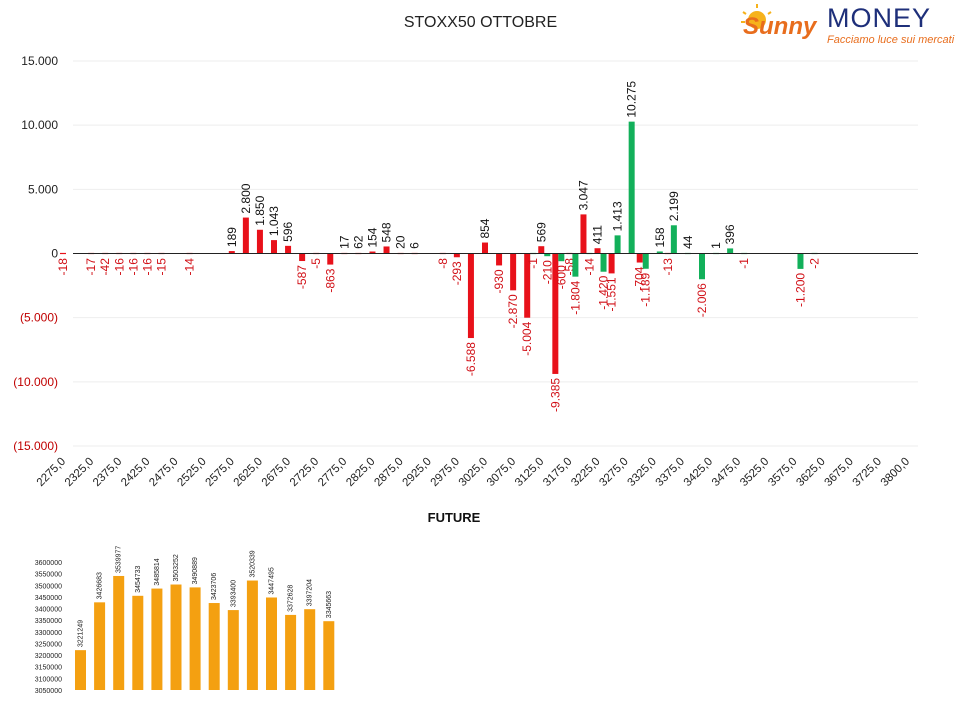  What do you see at coordinates (332, 472) in the screenshot?
I see `x-tick-label: 2775,0` at bounding box center [332, 472].